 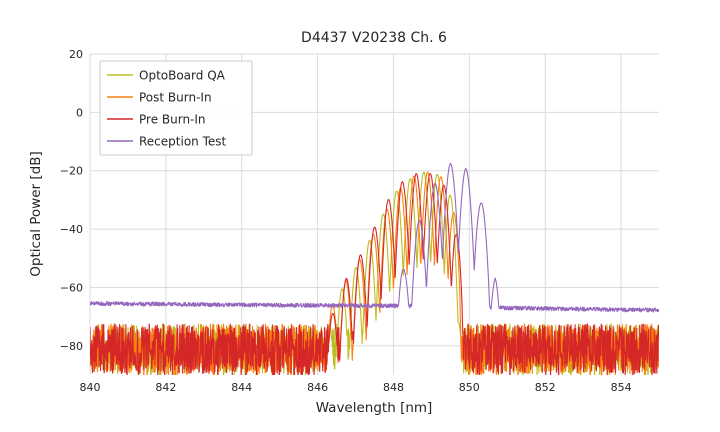 I want to click on x-tick-label: 848, so click(x=393, y=387).